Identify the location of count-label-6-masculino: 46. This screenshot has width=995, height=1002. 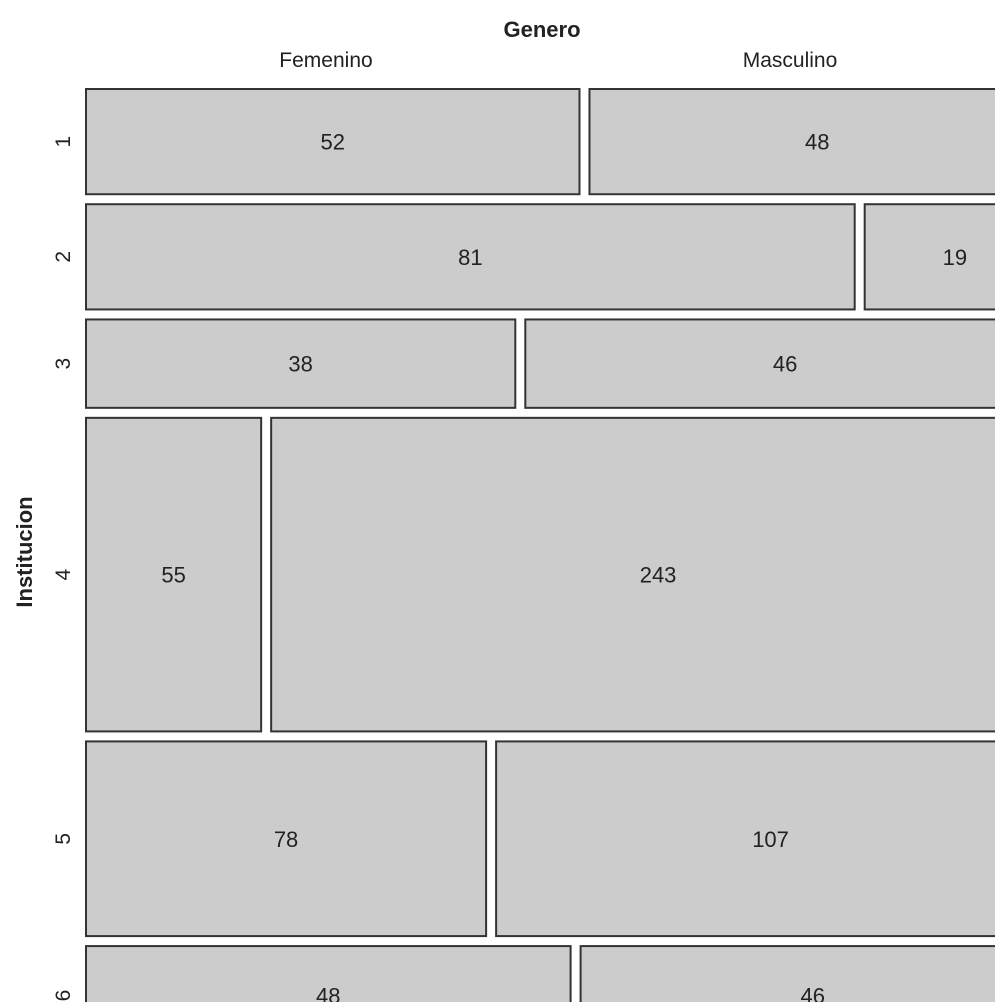
(813, 993).